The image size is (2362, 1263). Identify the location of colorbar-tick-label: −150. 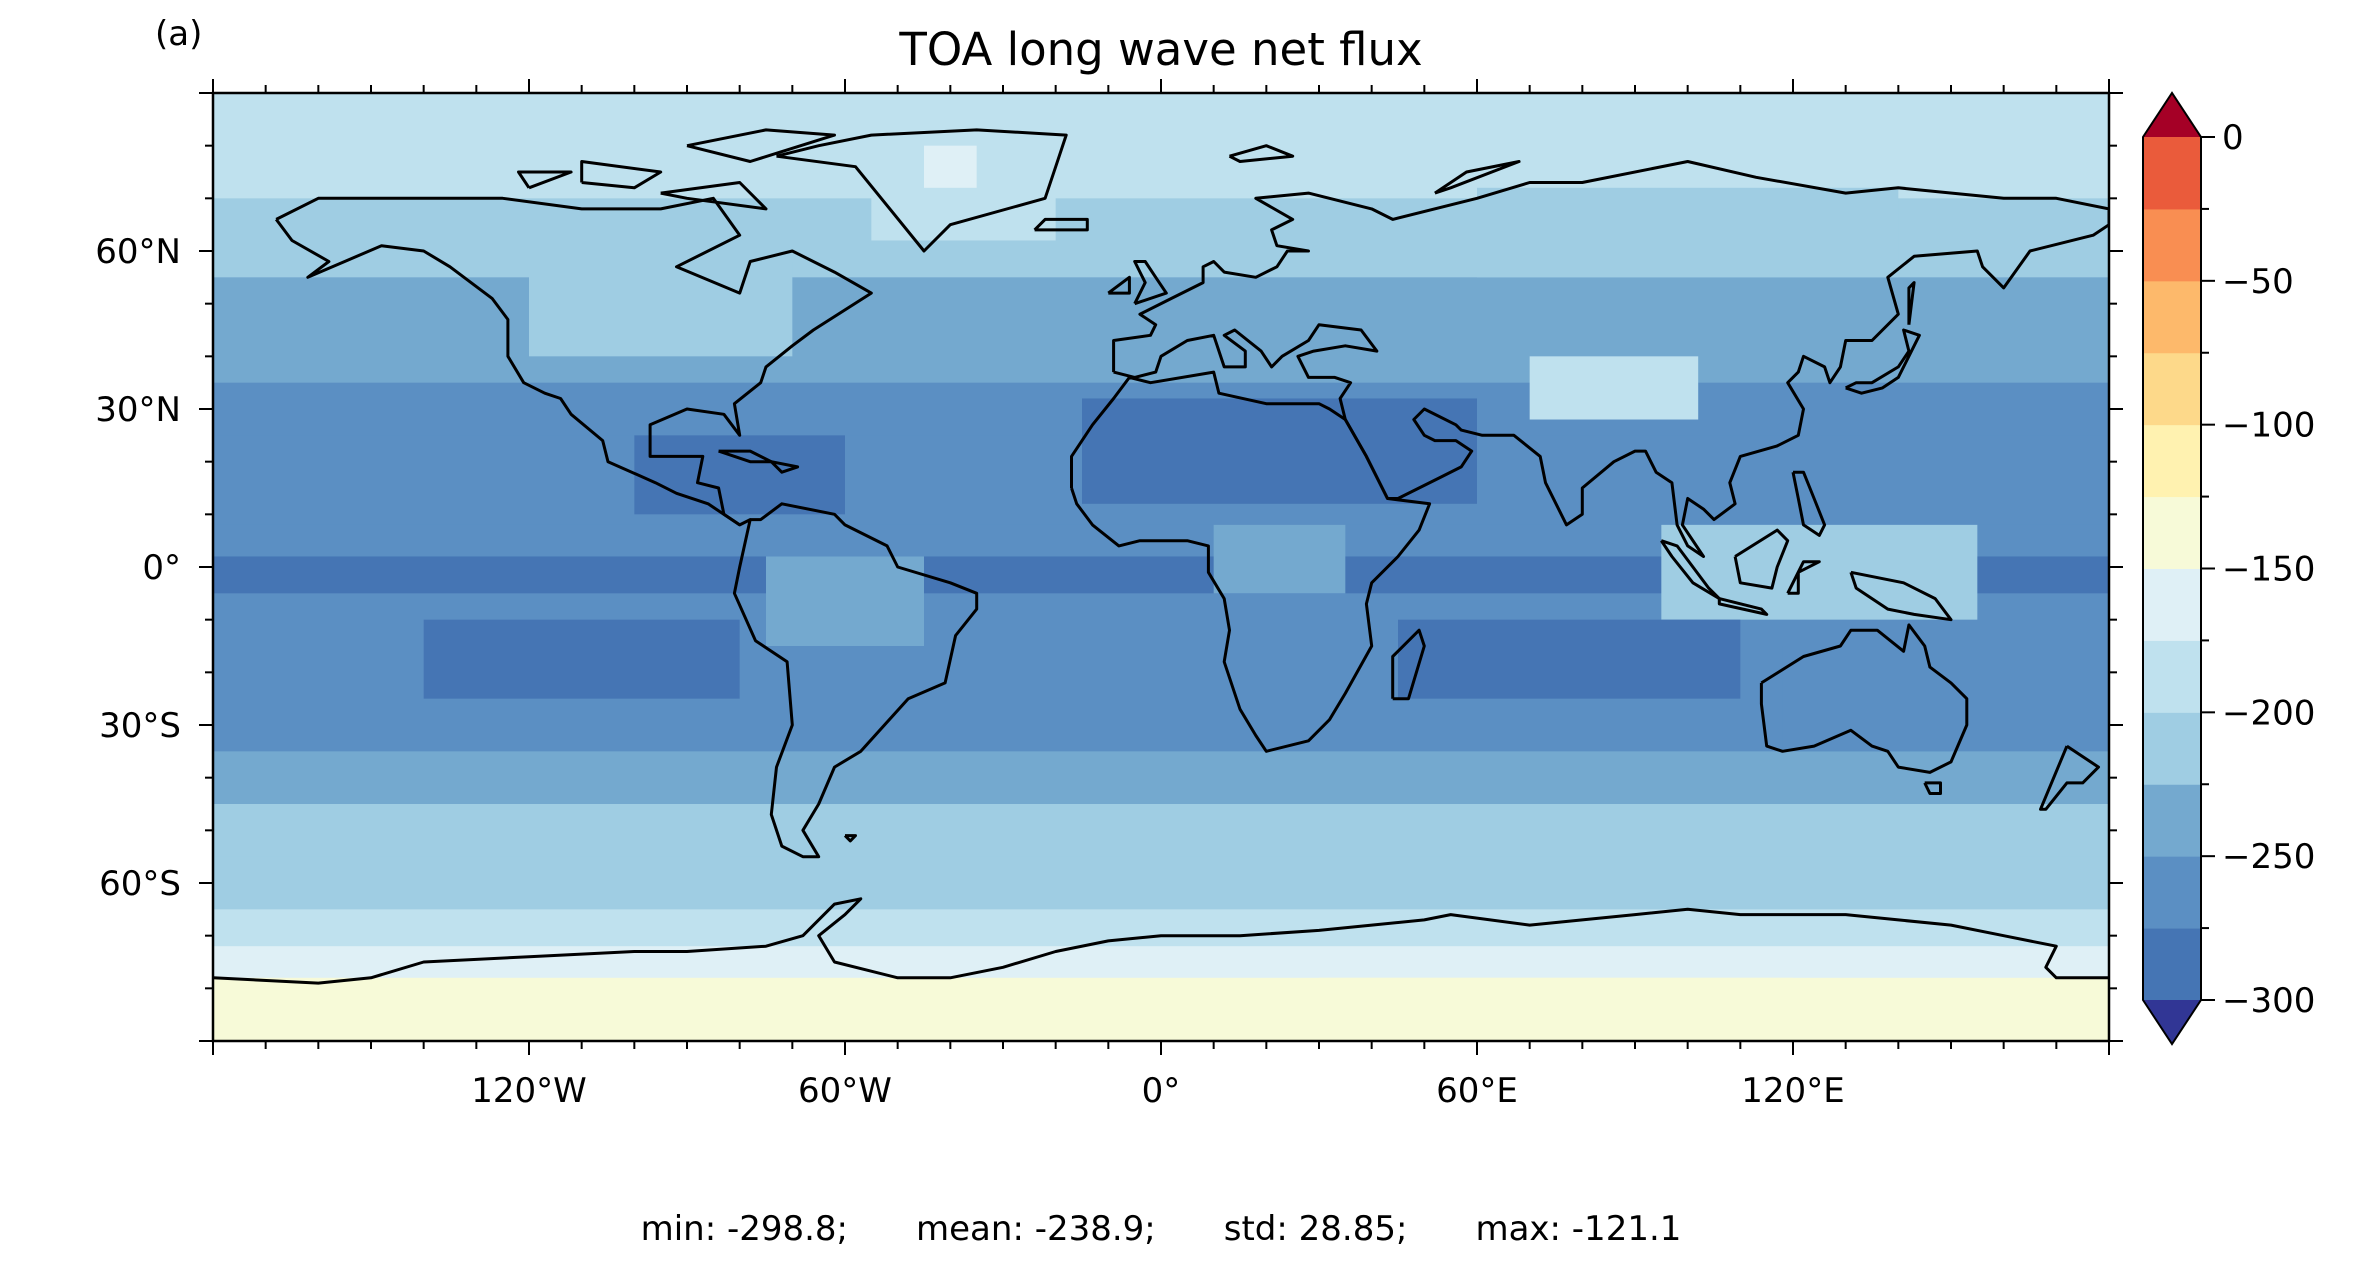
(2268, 570).